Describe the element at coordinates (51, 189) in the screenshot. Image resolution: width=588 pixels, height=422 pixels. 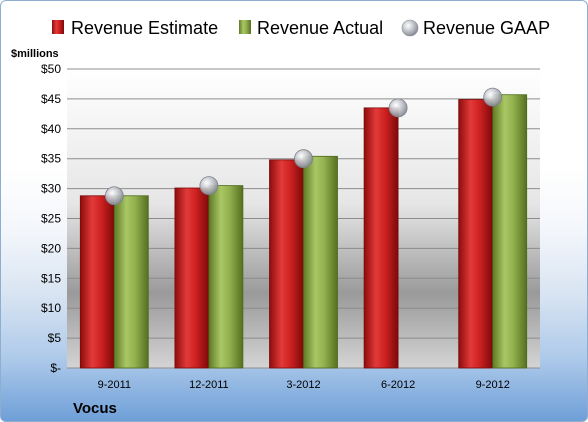
I see `y-tick-label: $30` at that location.